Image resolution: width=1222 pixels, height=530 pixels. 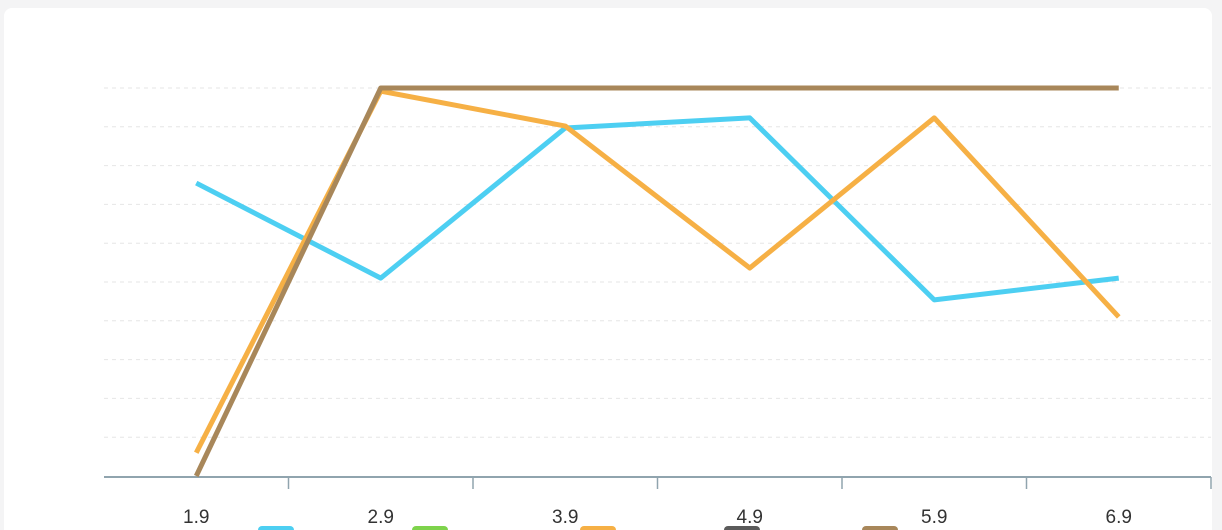 I want to click on x-tick-label: 5.9, so click(x=934, y=517).